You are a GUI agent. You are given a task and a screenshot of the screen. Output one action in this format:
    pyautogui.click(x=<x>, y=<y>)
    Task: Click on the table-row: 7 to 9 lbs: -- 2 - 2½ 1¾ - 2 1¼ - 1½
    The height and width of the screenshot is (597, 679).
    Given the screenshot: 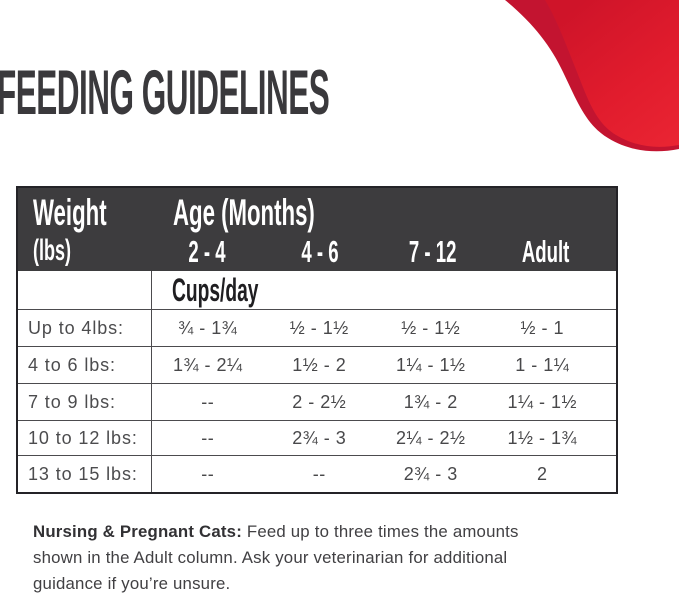 What is the action you would take?
    pyautogui.click(x=317, y=401)
    